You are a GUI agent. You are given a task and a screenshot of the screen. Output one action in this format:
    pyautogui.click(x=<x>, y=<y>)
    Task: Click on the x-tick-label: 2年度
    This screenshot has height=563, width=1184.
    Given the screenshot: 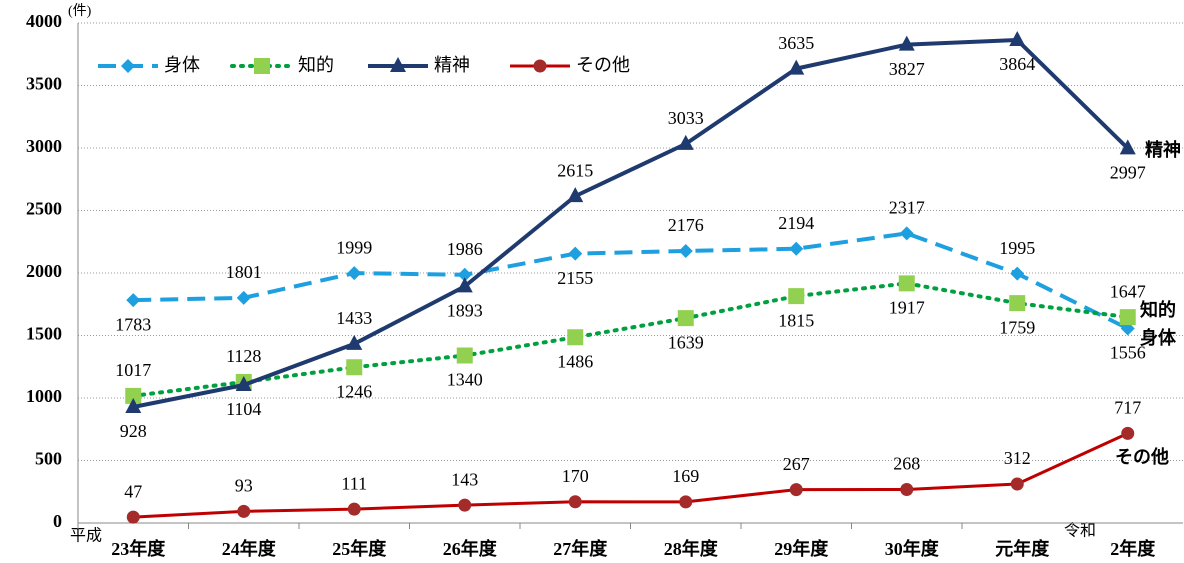 What is the action you would take?
    pyautogui.click(x=1133, y=548)
    